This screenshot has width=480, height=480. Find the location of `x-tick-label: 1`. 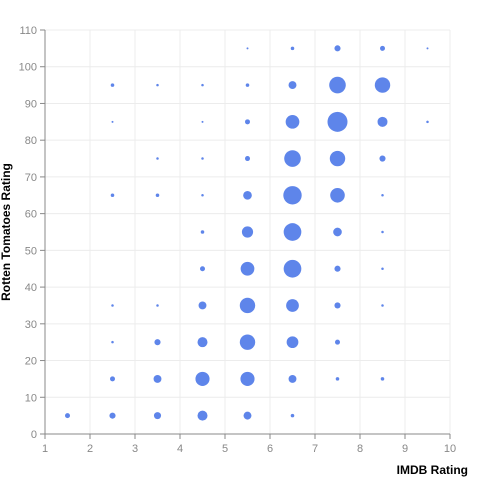

x-tick-label: 1 is located at coordinates (45, 449).